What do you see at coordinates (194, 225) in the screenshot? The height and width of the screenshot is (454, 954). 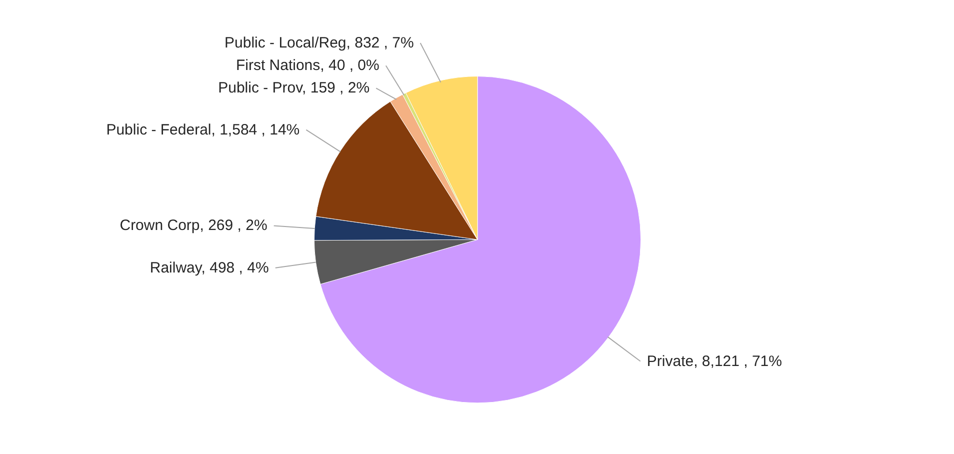 I see `slice-label: Crown Corp, 269 , 2%` at bounding box center [194, 225].